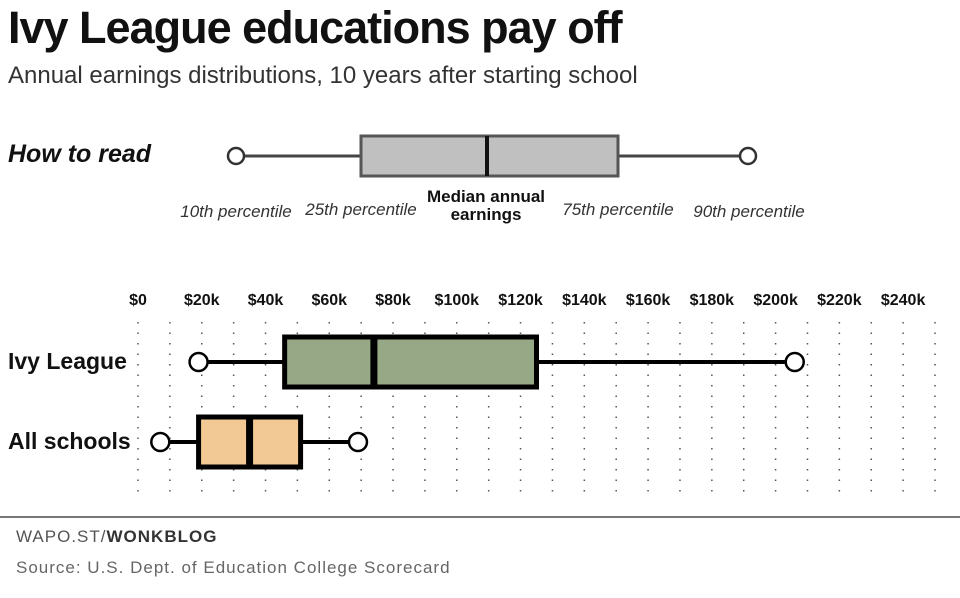 The image size is (960, 598). What do you see at coordinates (584, 300) in the screenshot?
I see `x-tick-label: $140k` at bounding box center [584, 300].